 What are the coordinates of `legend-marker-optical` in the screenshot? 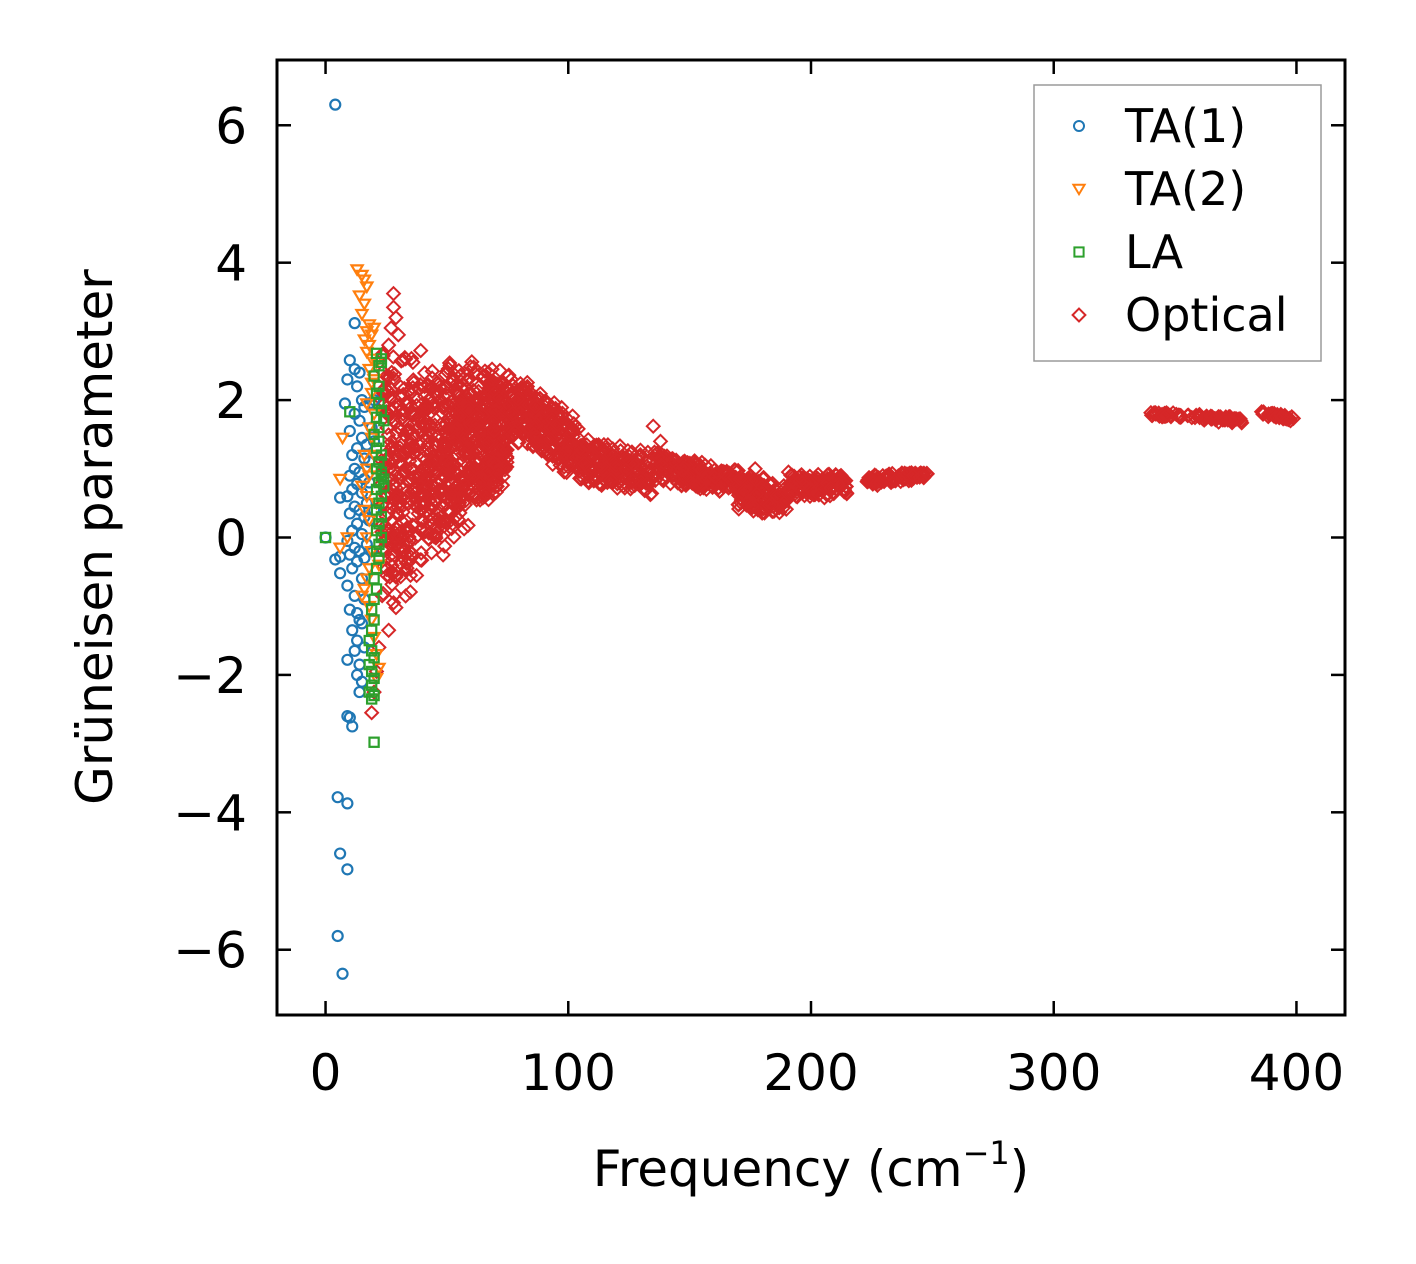 It's located at (1079, 315).